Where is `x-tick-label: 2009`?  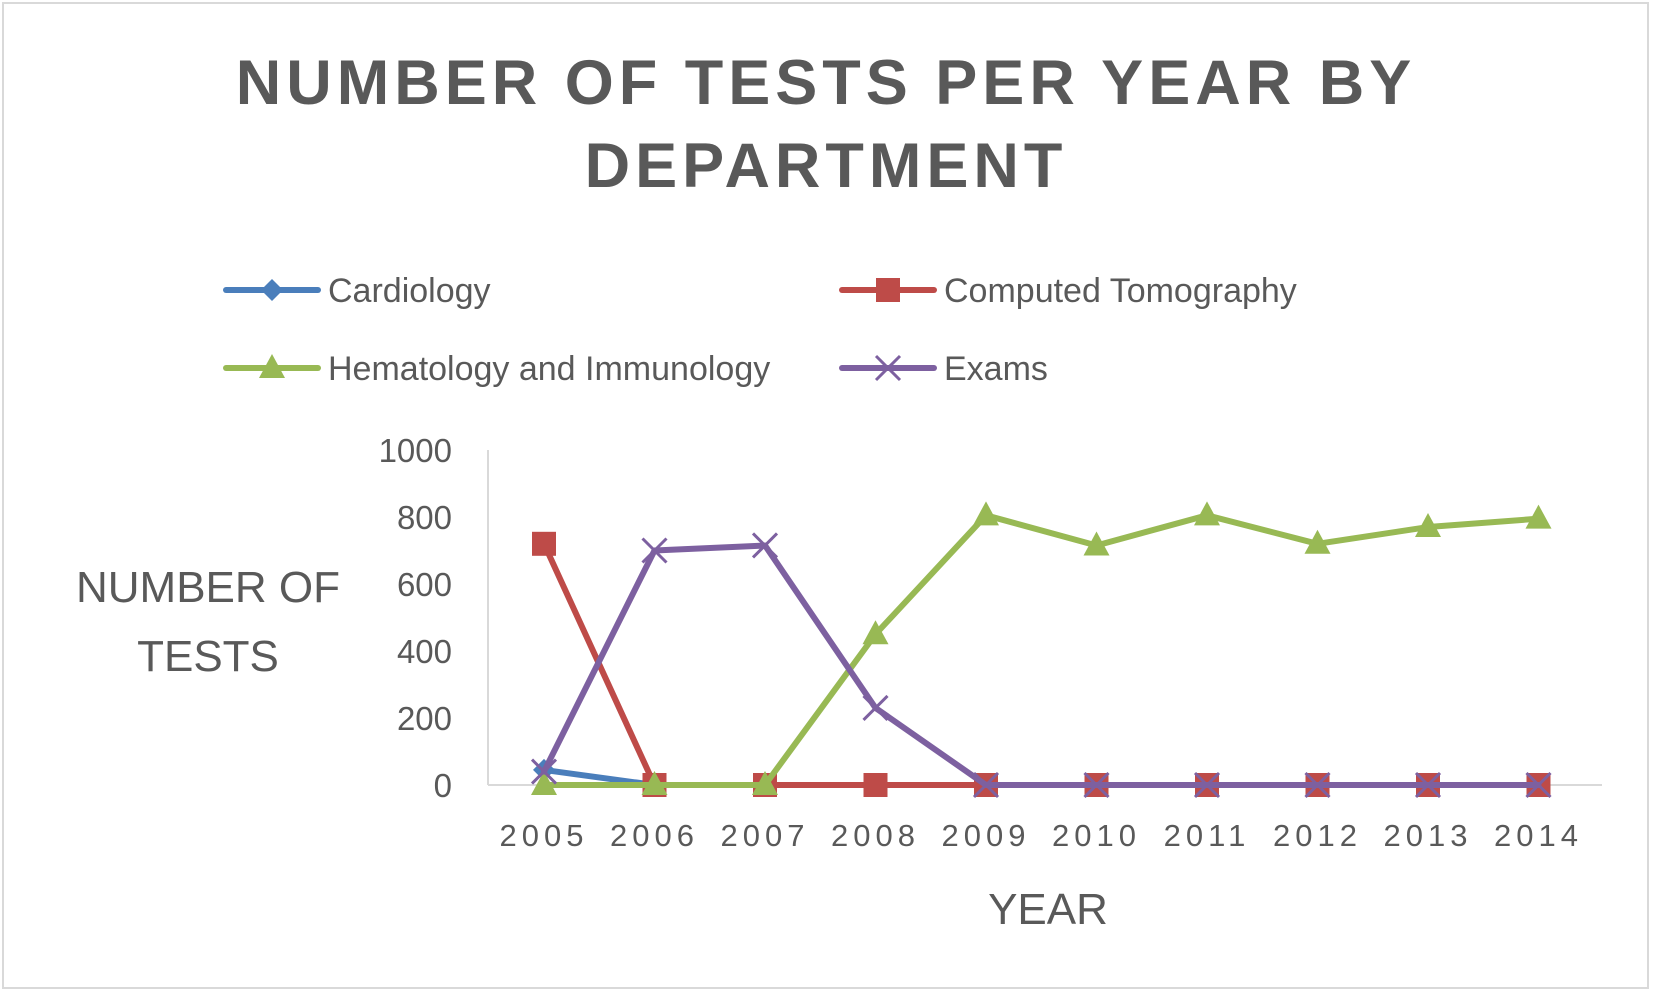 x-tick-label: 2009 is located at coordinates (986, 835).